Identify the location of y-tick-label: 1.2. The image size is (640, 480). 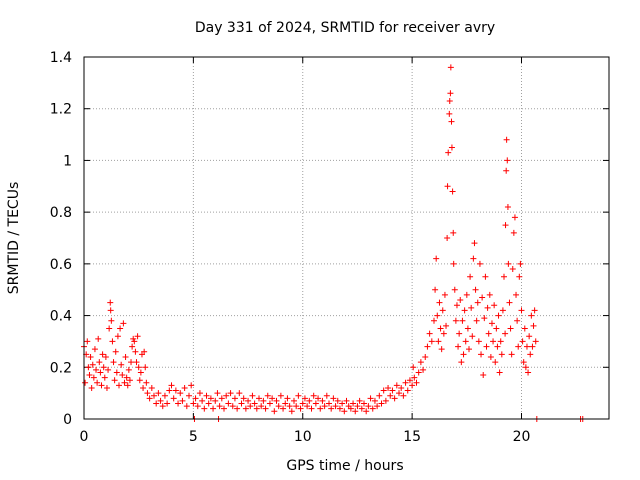
(61, 110).